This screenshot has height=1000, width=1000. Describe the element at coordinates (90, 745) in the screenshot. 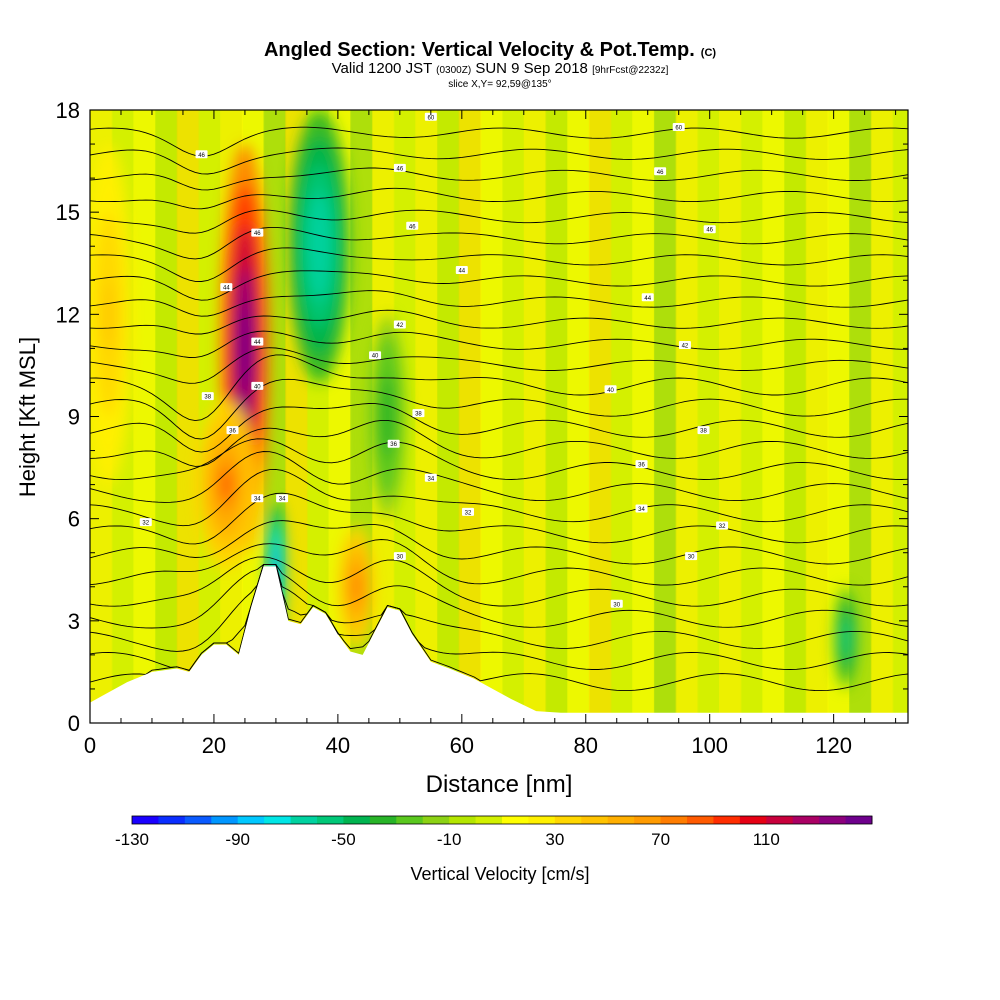

I see `x-tick-label: 0` at that location.